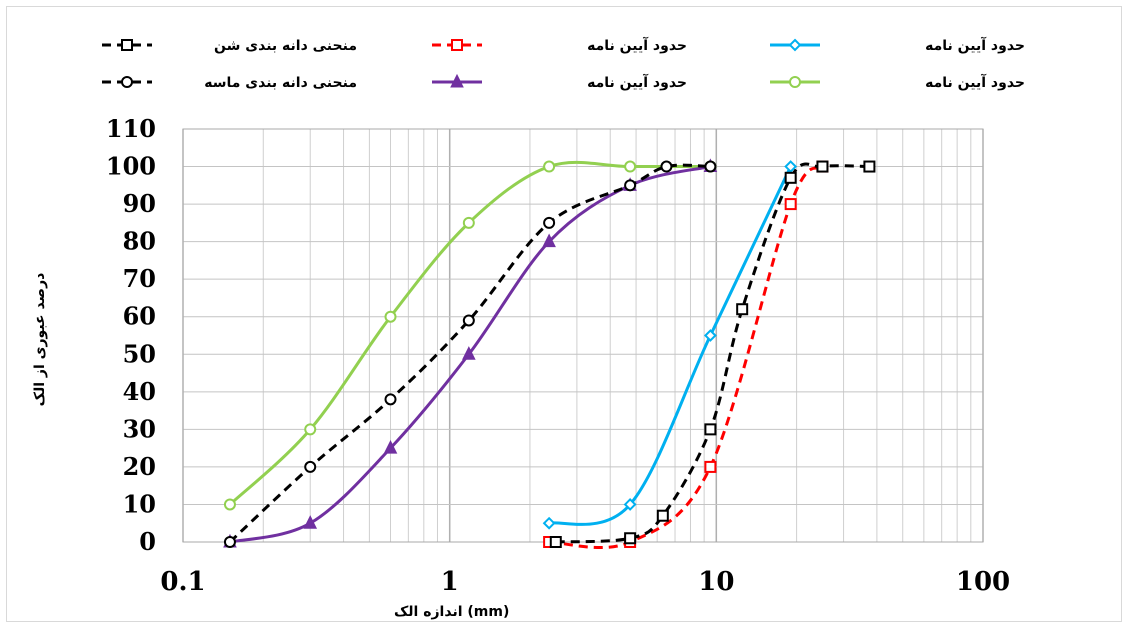  I want to click on y-tick-label: 40, so click(139, 391).